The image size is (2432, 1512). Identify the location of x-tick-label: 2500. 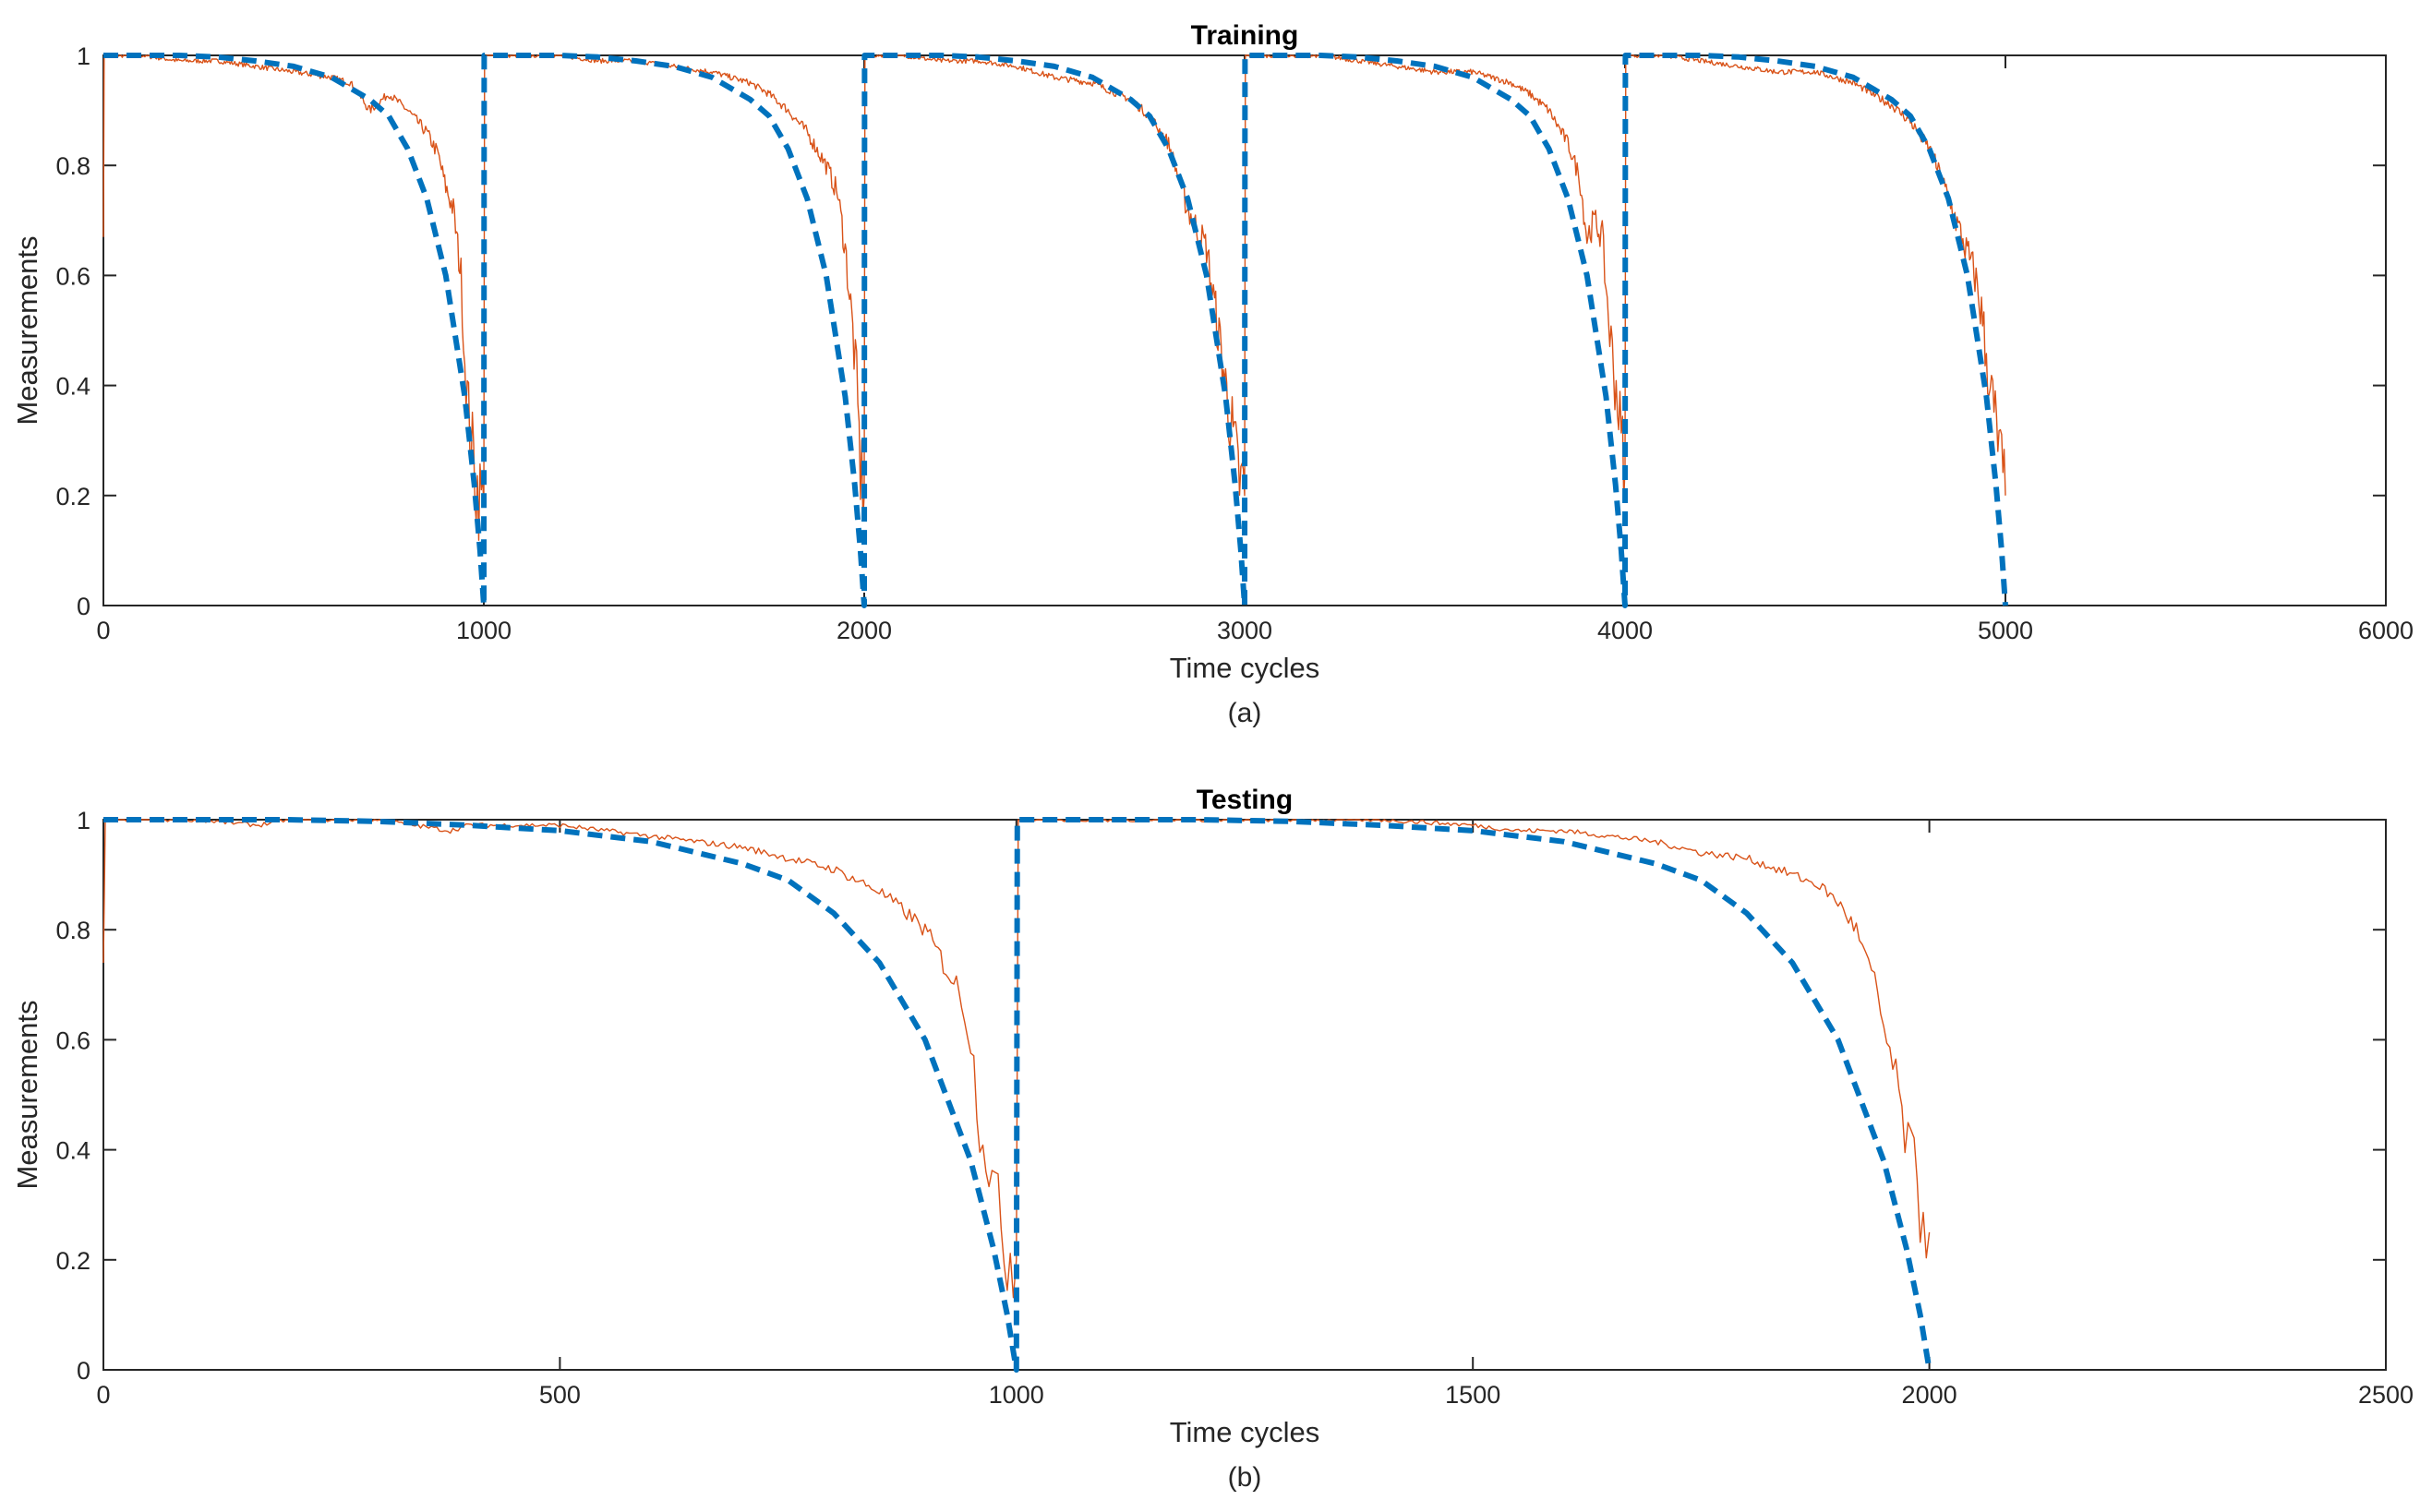
(2386, 1395).